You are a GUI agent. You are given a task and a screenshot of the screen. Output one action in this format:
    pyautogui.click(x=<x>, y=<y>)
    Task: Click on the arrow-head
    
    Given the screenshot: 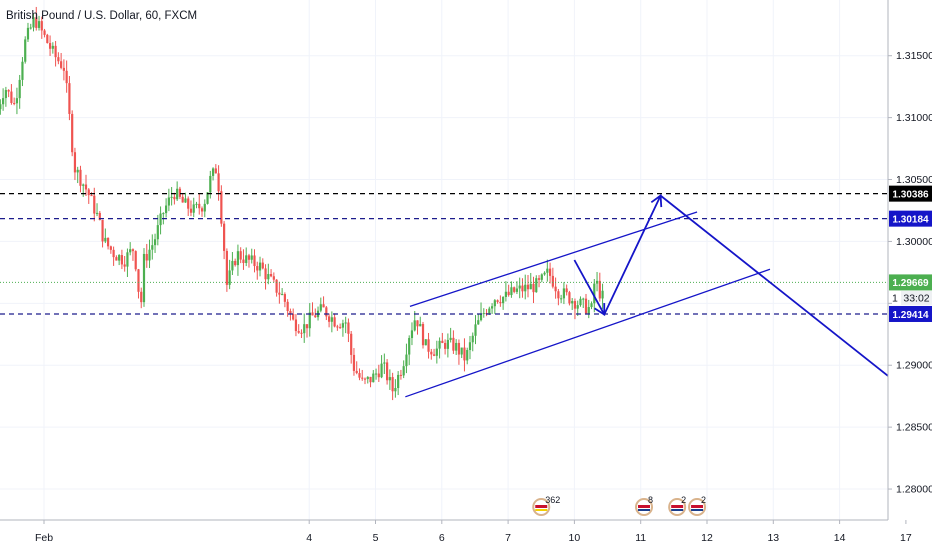 What is the action you would take?
    pyautogui.click(x=656, y=200)
    